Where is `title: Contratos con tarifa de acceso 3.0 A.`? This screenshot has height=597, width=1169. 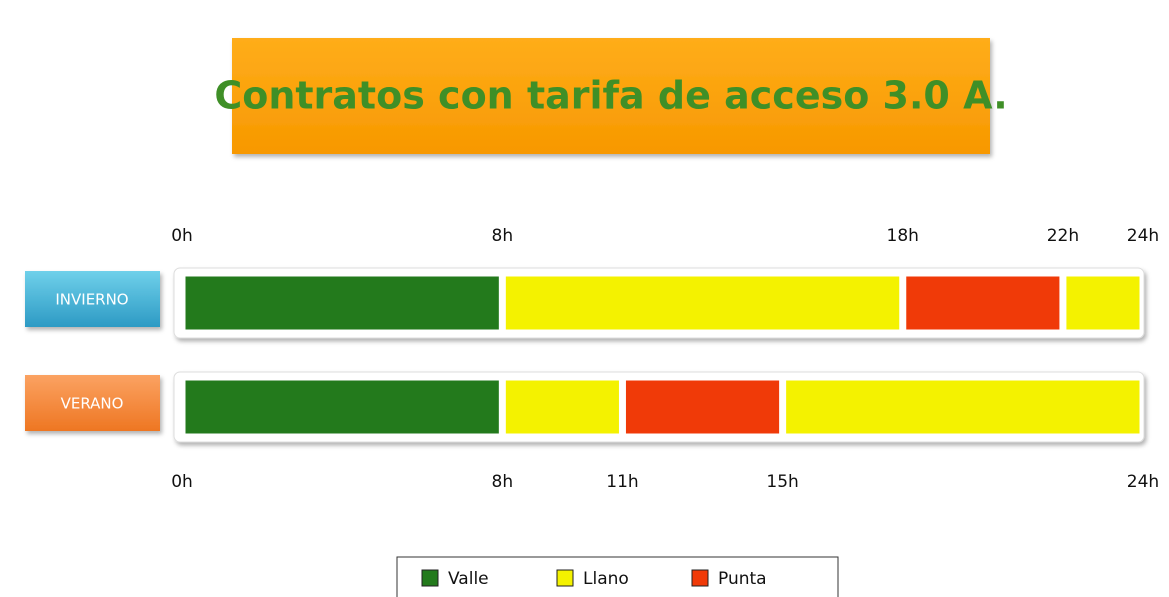 title: Contratos con tarifa de acceso 3.0 A. is located at coordinates (610, 96).